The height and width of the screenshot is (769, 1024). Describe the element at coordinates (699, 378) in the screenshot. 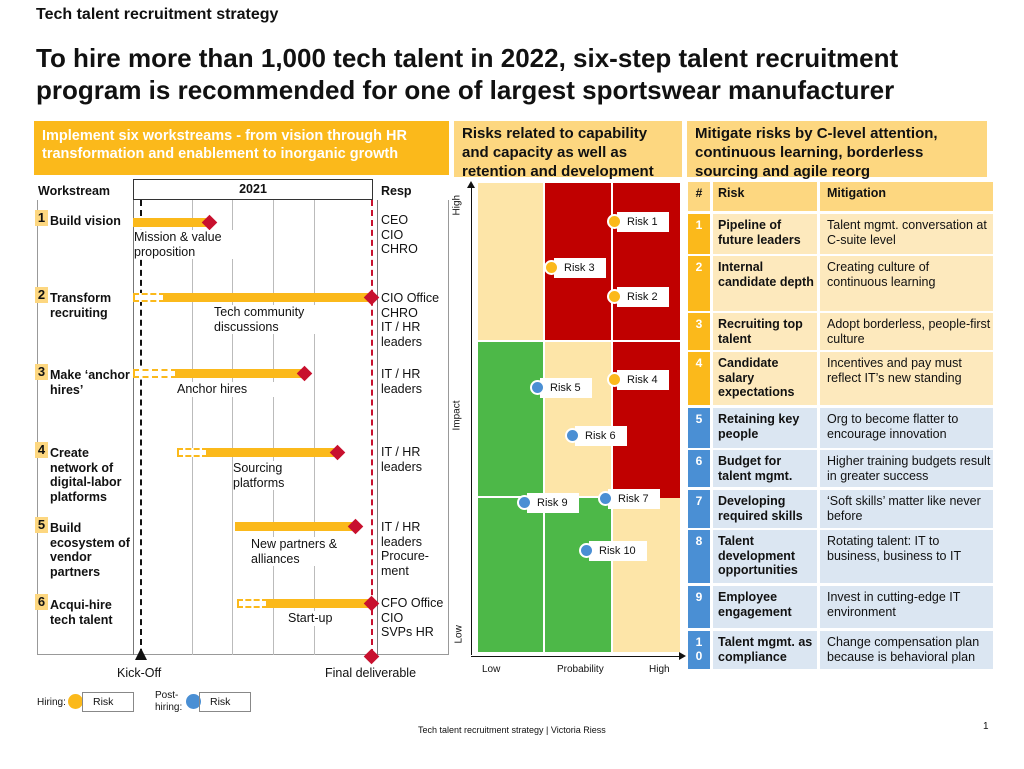

I see `risk-number: 4` at that location.